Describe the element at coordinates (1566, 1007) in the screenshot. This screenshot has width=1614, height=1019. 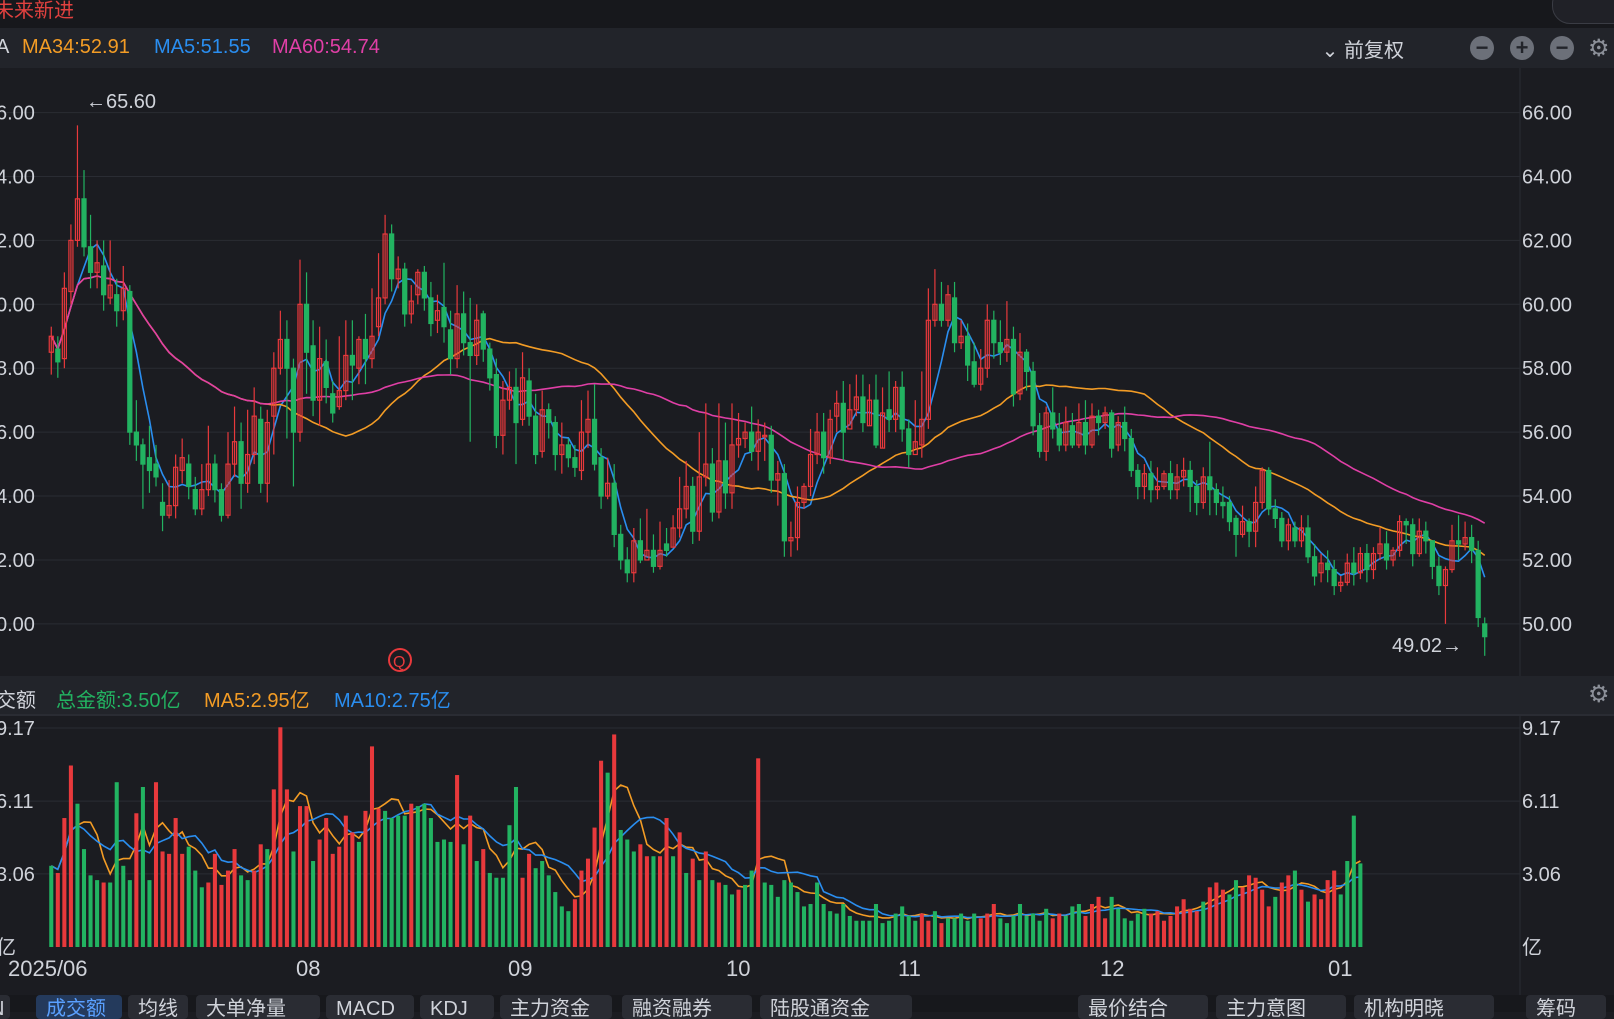
I see `indicator-tab: 筹码` at that location.